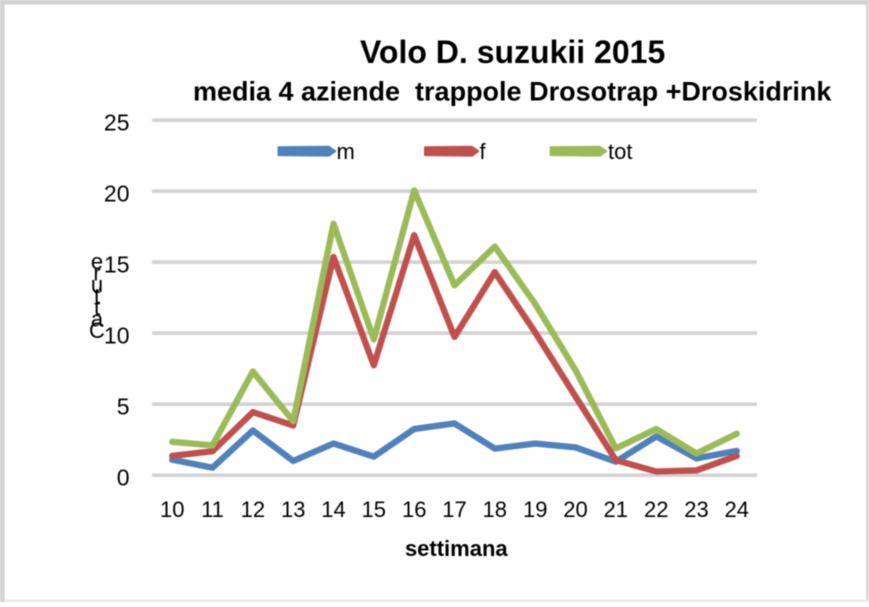 Image resolution: width=869 pixels, height=607 pixels. I want to click on svg-text: e, so click(97, 261).